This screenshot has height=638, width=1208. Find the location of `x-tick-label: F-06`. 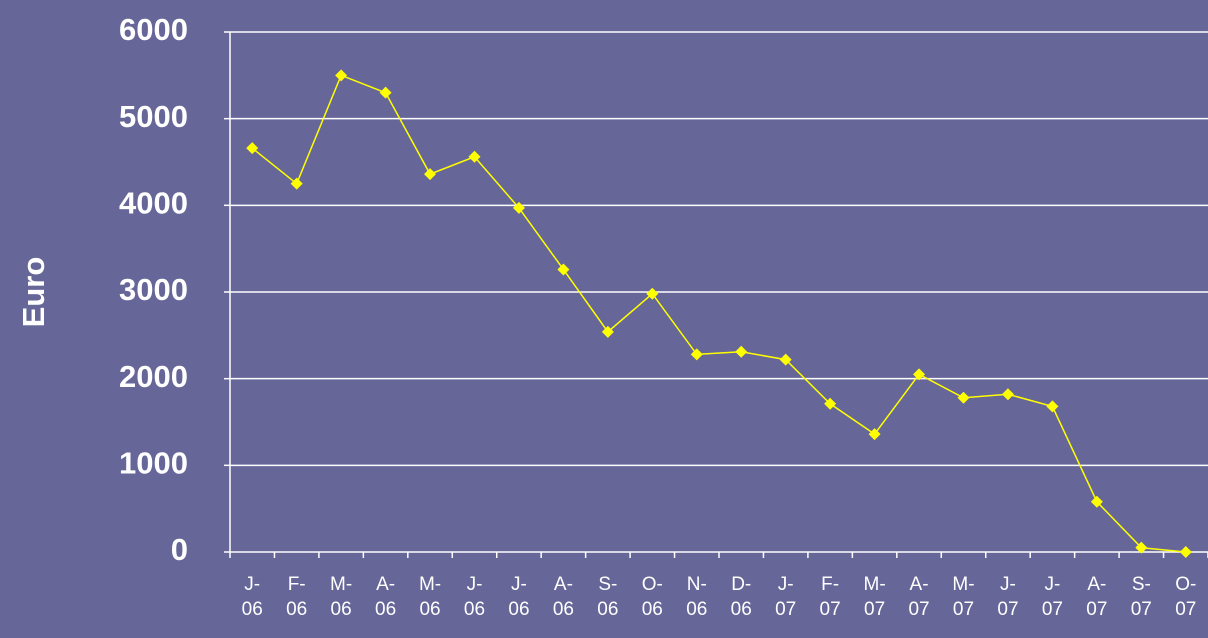

x-tick-label: F-06 is located at coordinates (297, 597).